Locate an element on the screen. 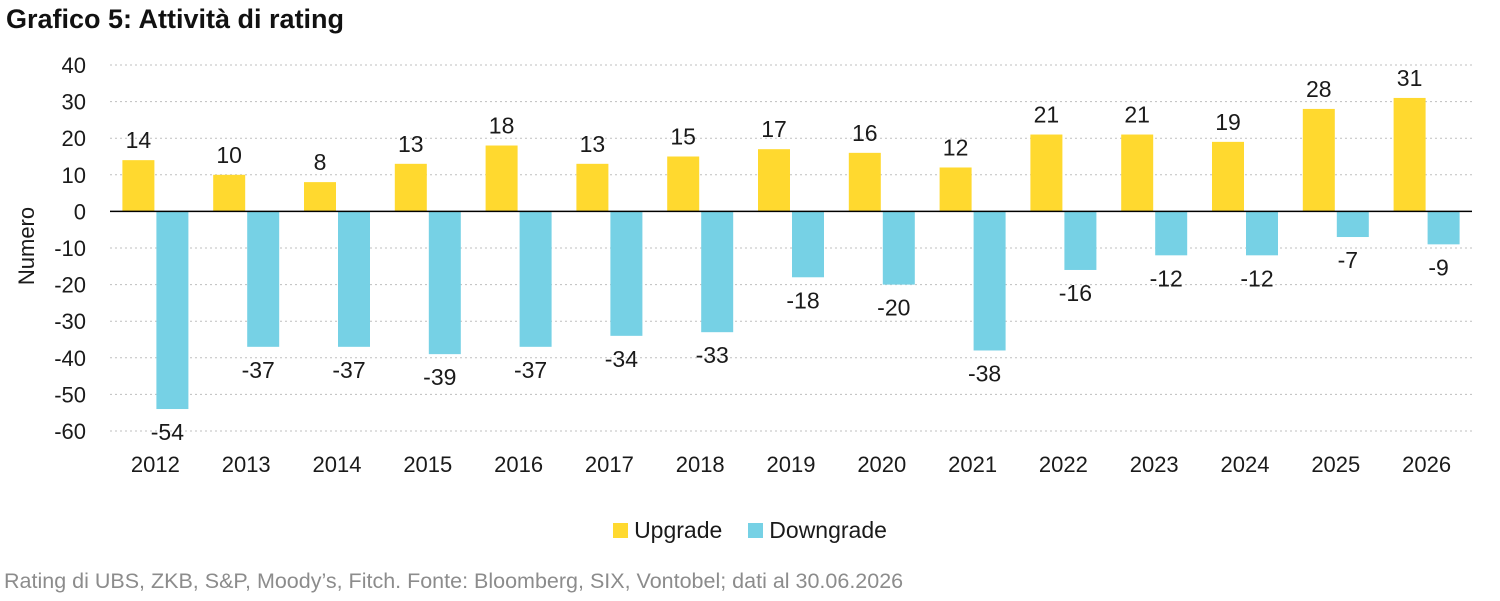  y-tick-label: 0 is located at coordinates (80, 211).